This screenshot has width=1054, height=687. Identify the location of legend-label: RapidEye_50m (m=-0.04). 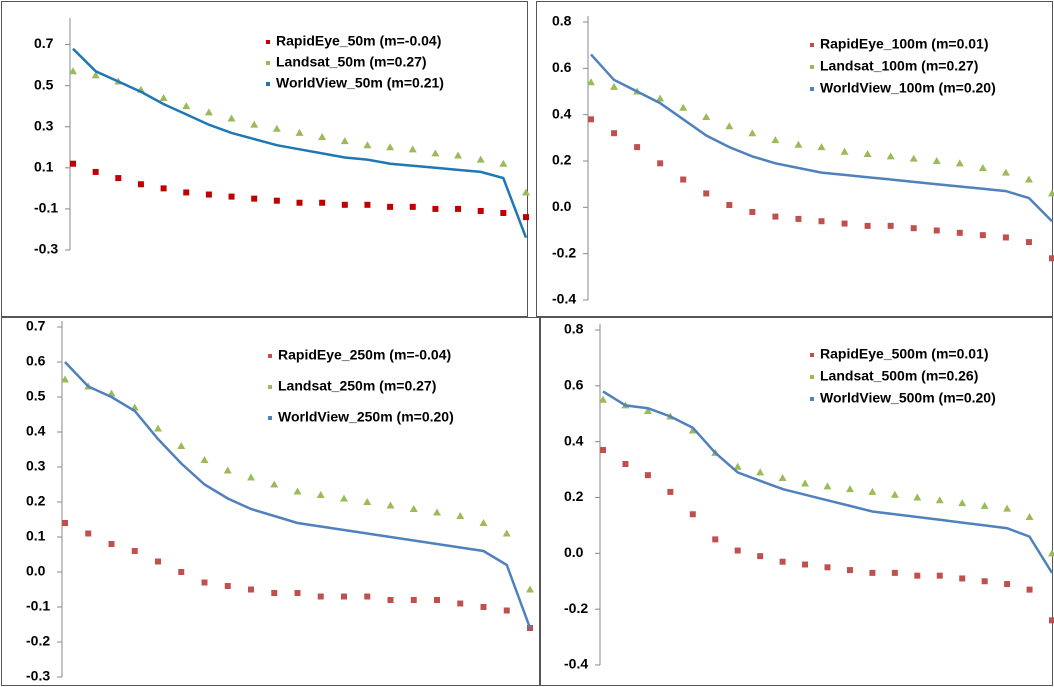
(358, 41).